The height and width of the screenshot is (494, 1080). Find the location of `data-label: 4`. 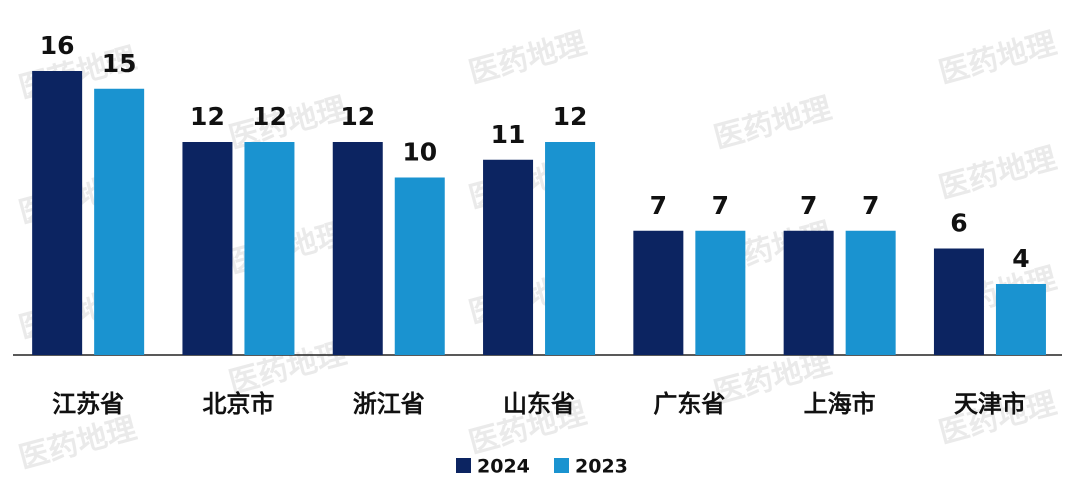

data-label: 4 is located at coordinates (1020, 258).